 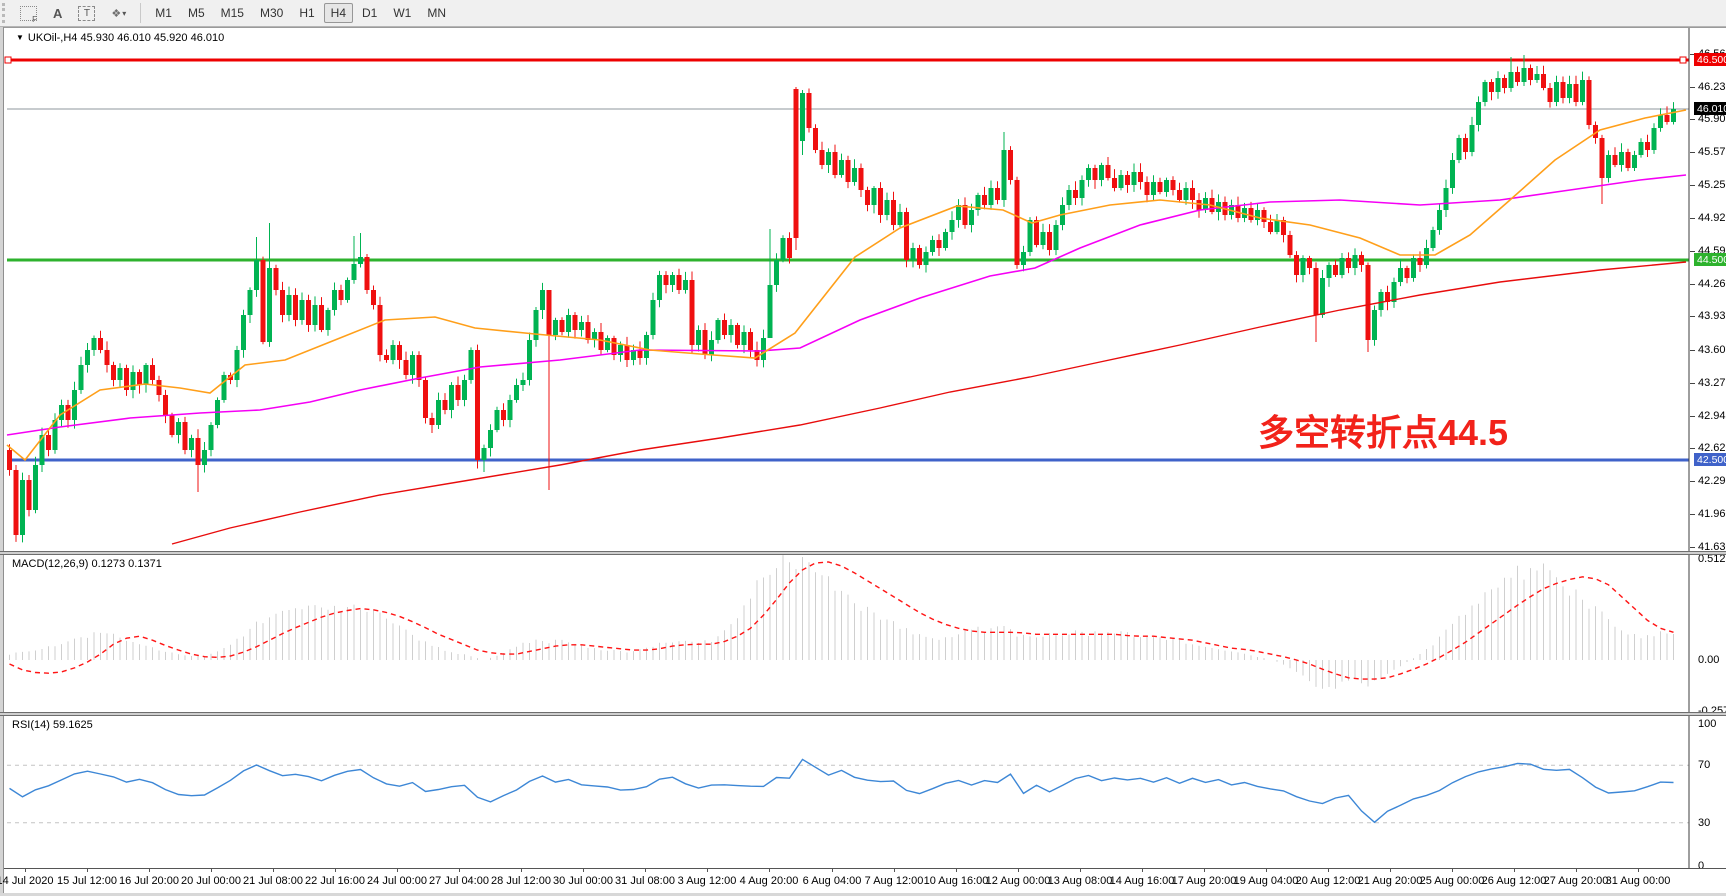 I want to click on toolbar-separator, so click(x=141, y=13).